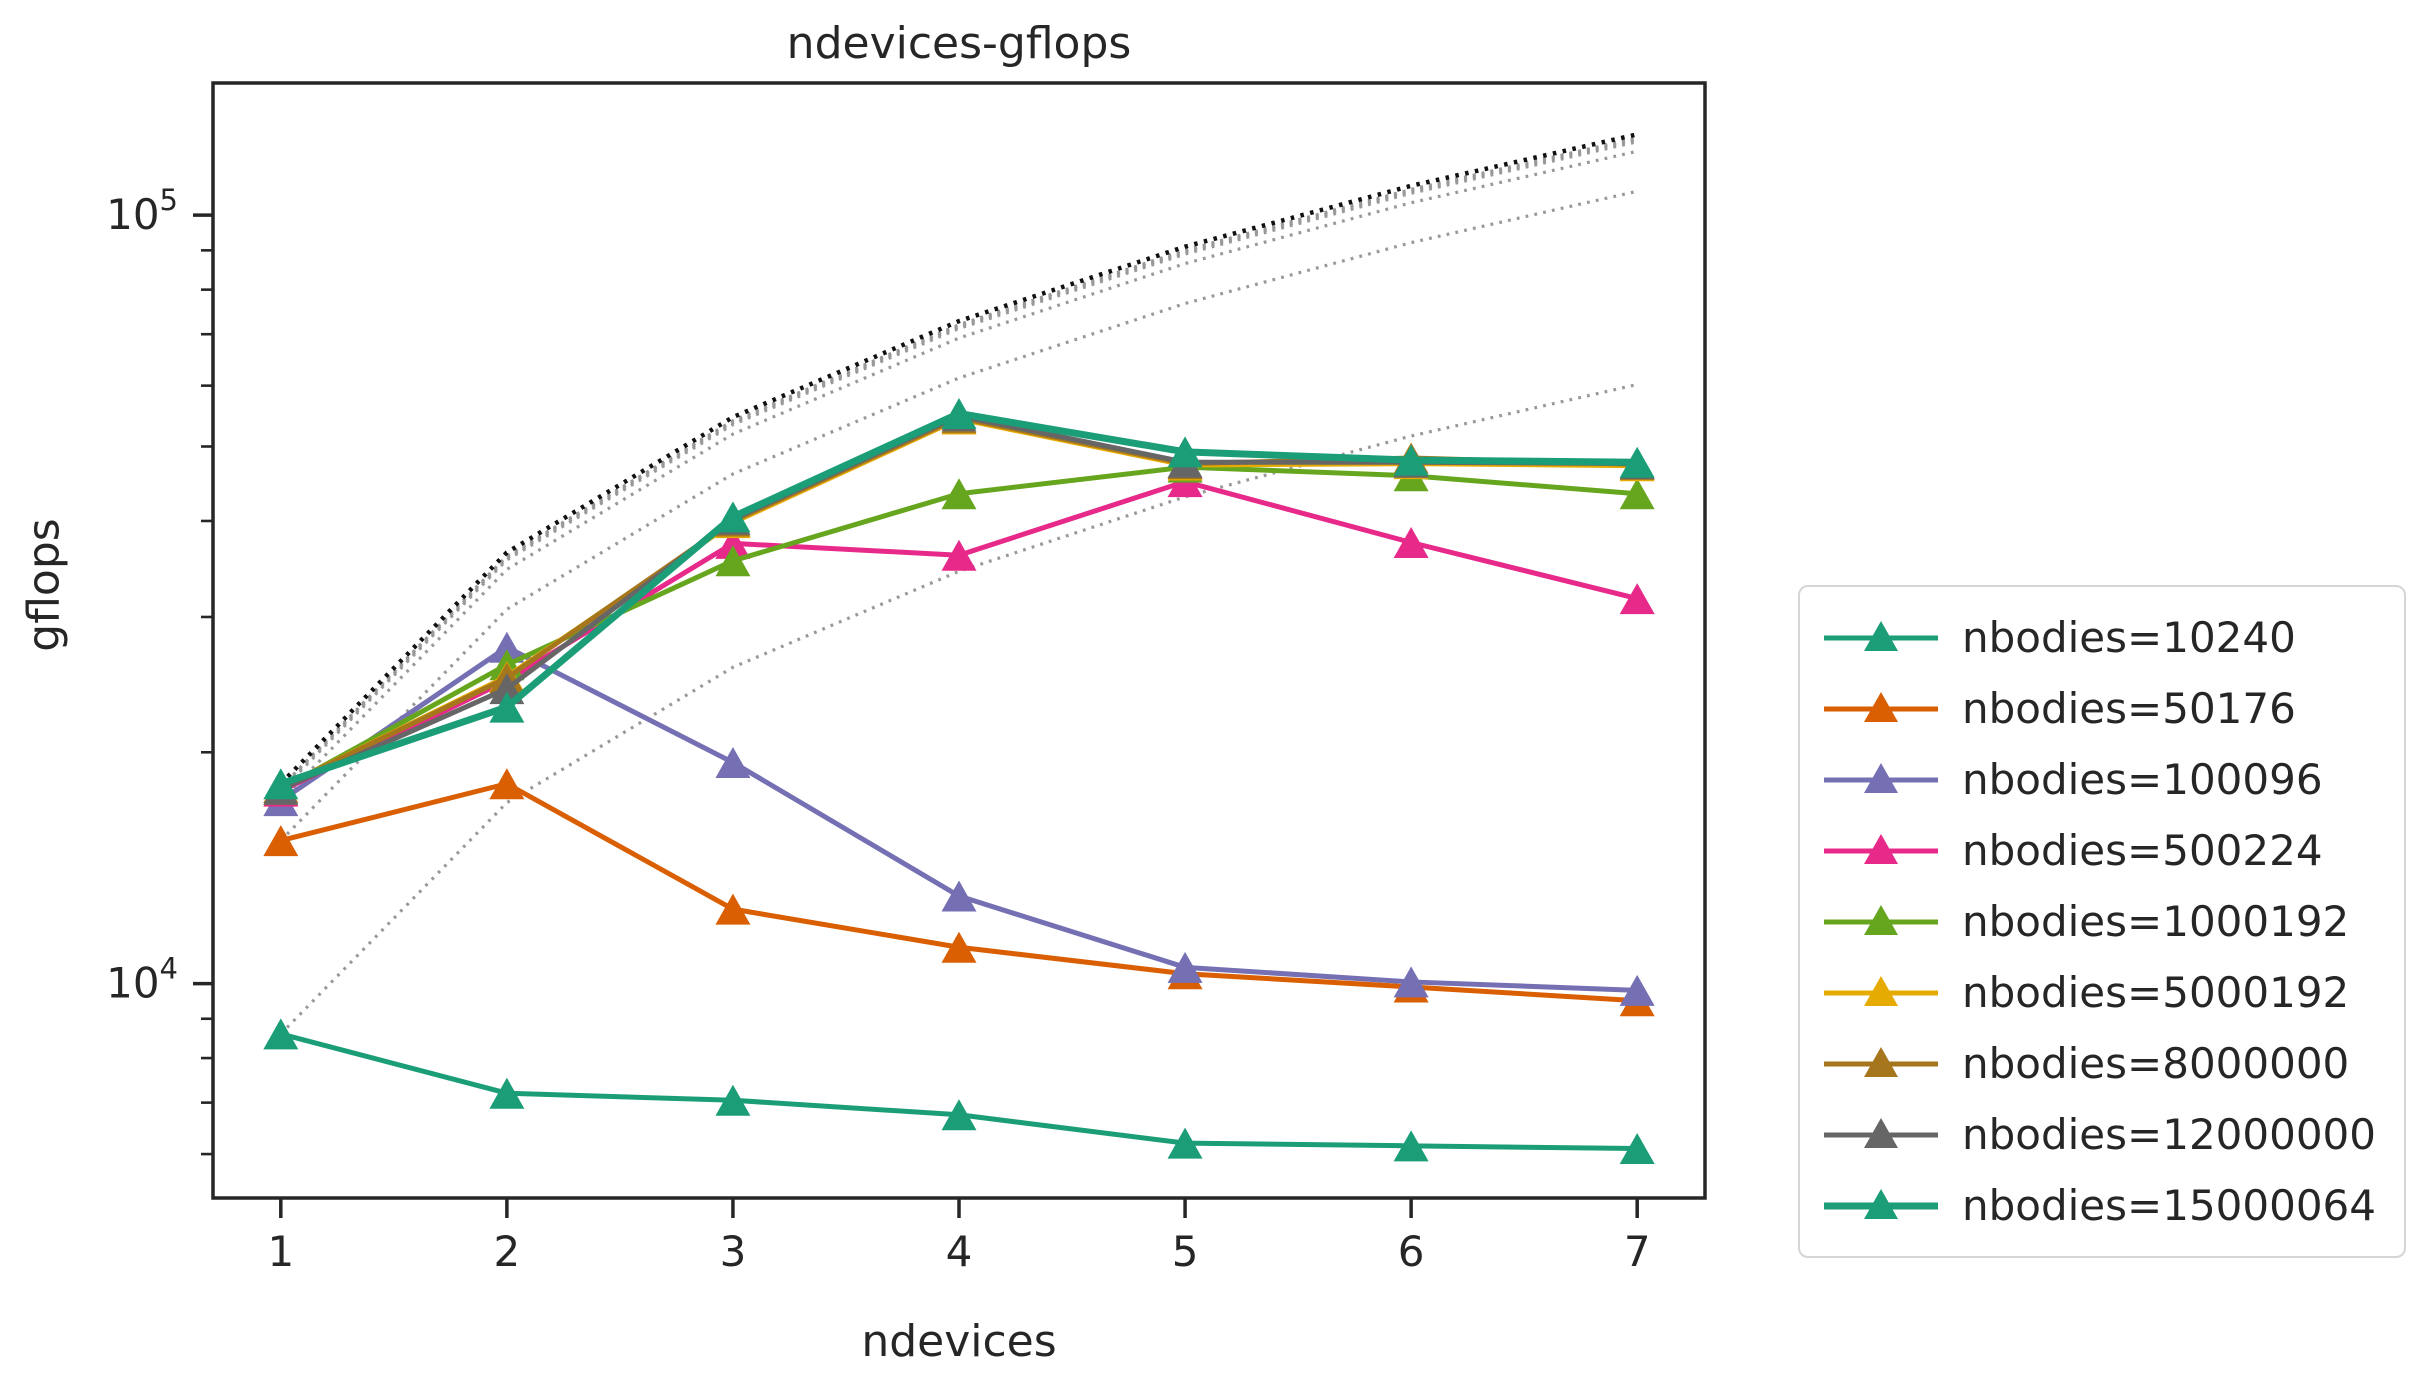  What do you see at coordinates (959, 1251) in the screenshot?
I see `x-tick-label-4: 4` at bounding box center [959, 1251].